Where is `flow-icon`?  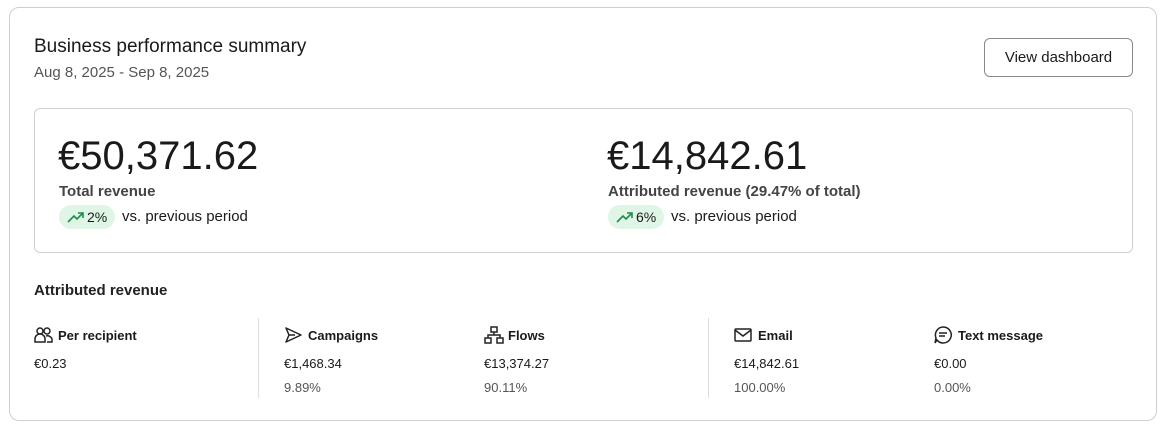
flow-icon is located at coordinates (494, 335).